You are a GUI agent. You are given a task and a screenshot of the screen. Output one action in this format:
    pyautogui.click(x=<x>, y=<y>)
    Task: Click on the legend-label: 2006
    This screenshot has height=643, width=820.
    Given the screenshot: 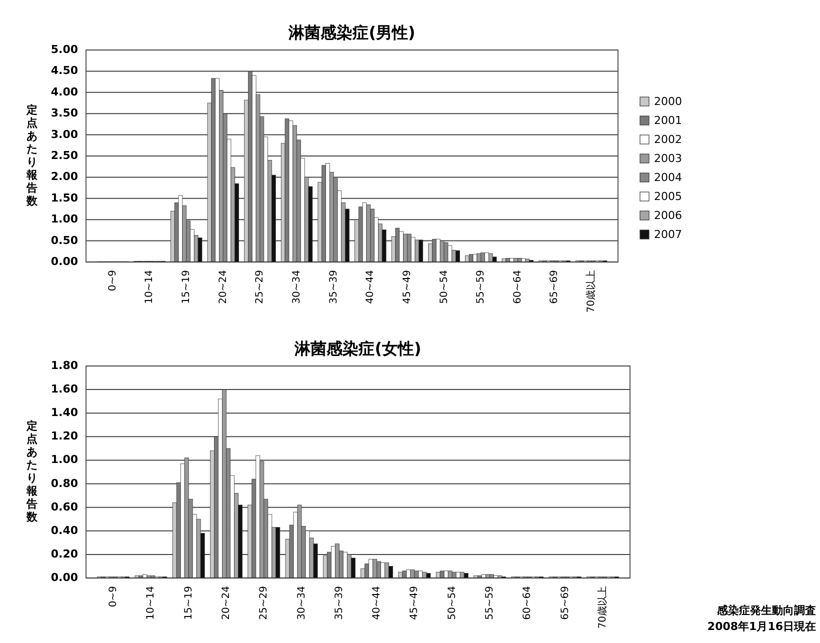 What is the action you would take?
    pyautogui.click(x=668, y=215)
    